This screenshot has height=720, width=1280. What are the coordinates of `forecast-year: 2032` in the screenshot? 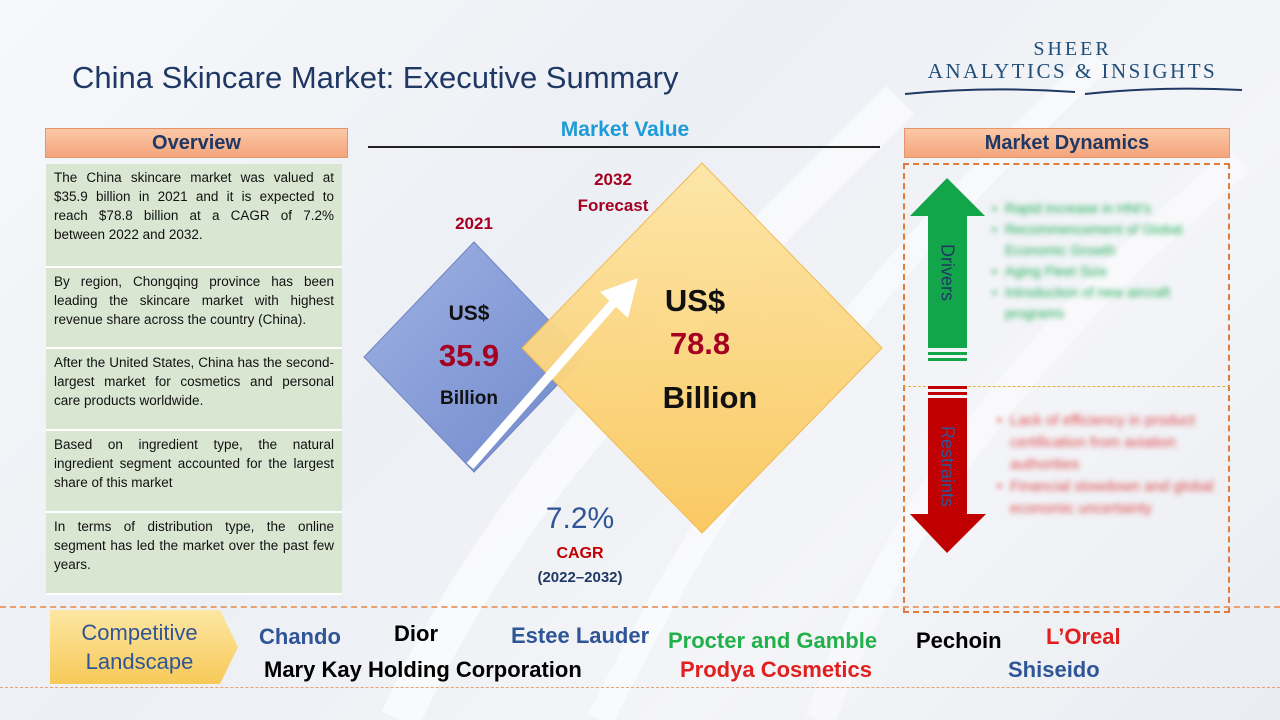 It's located at (613, 179).